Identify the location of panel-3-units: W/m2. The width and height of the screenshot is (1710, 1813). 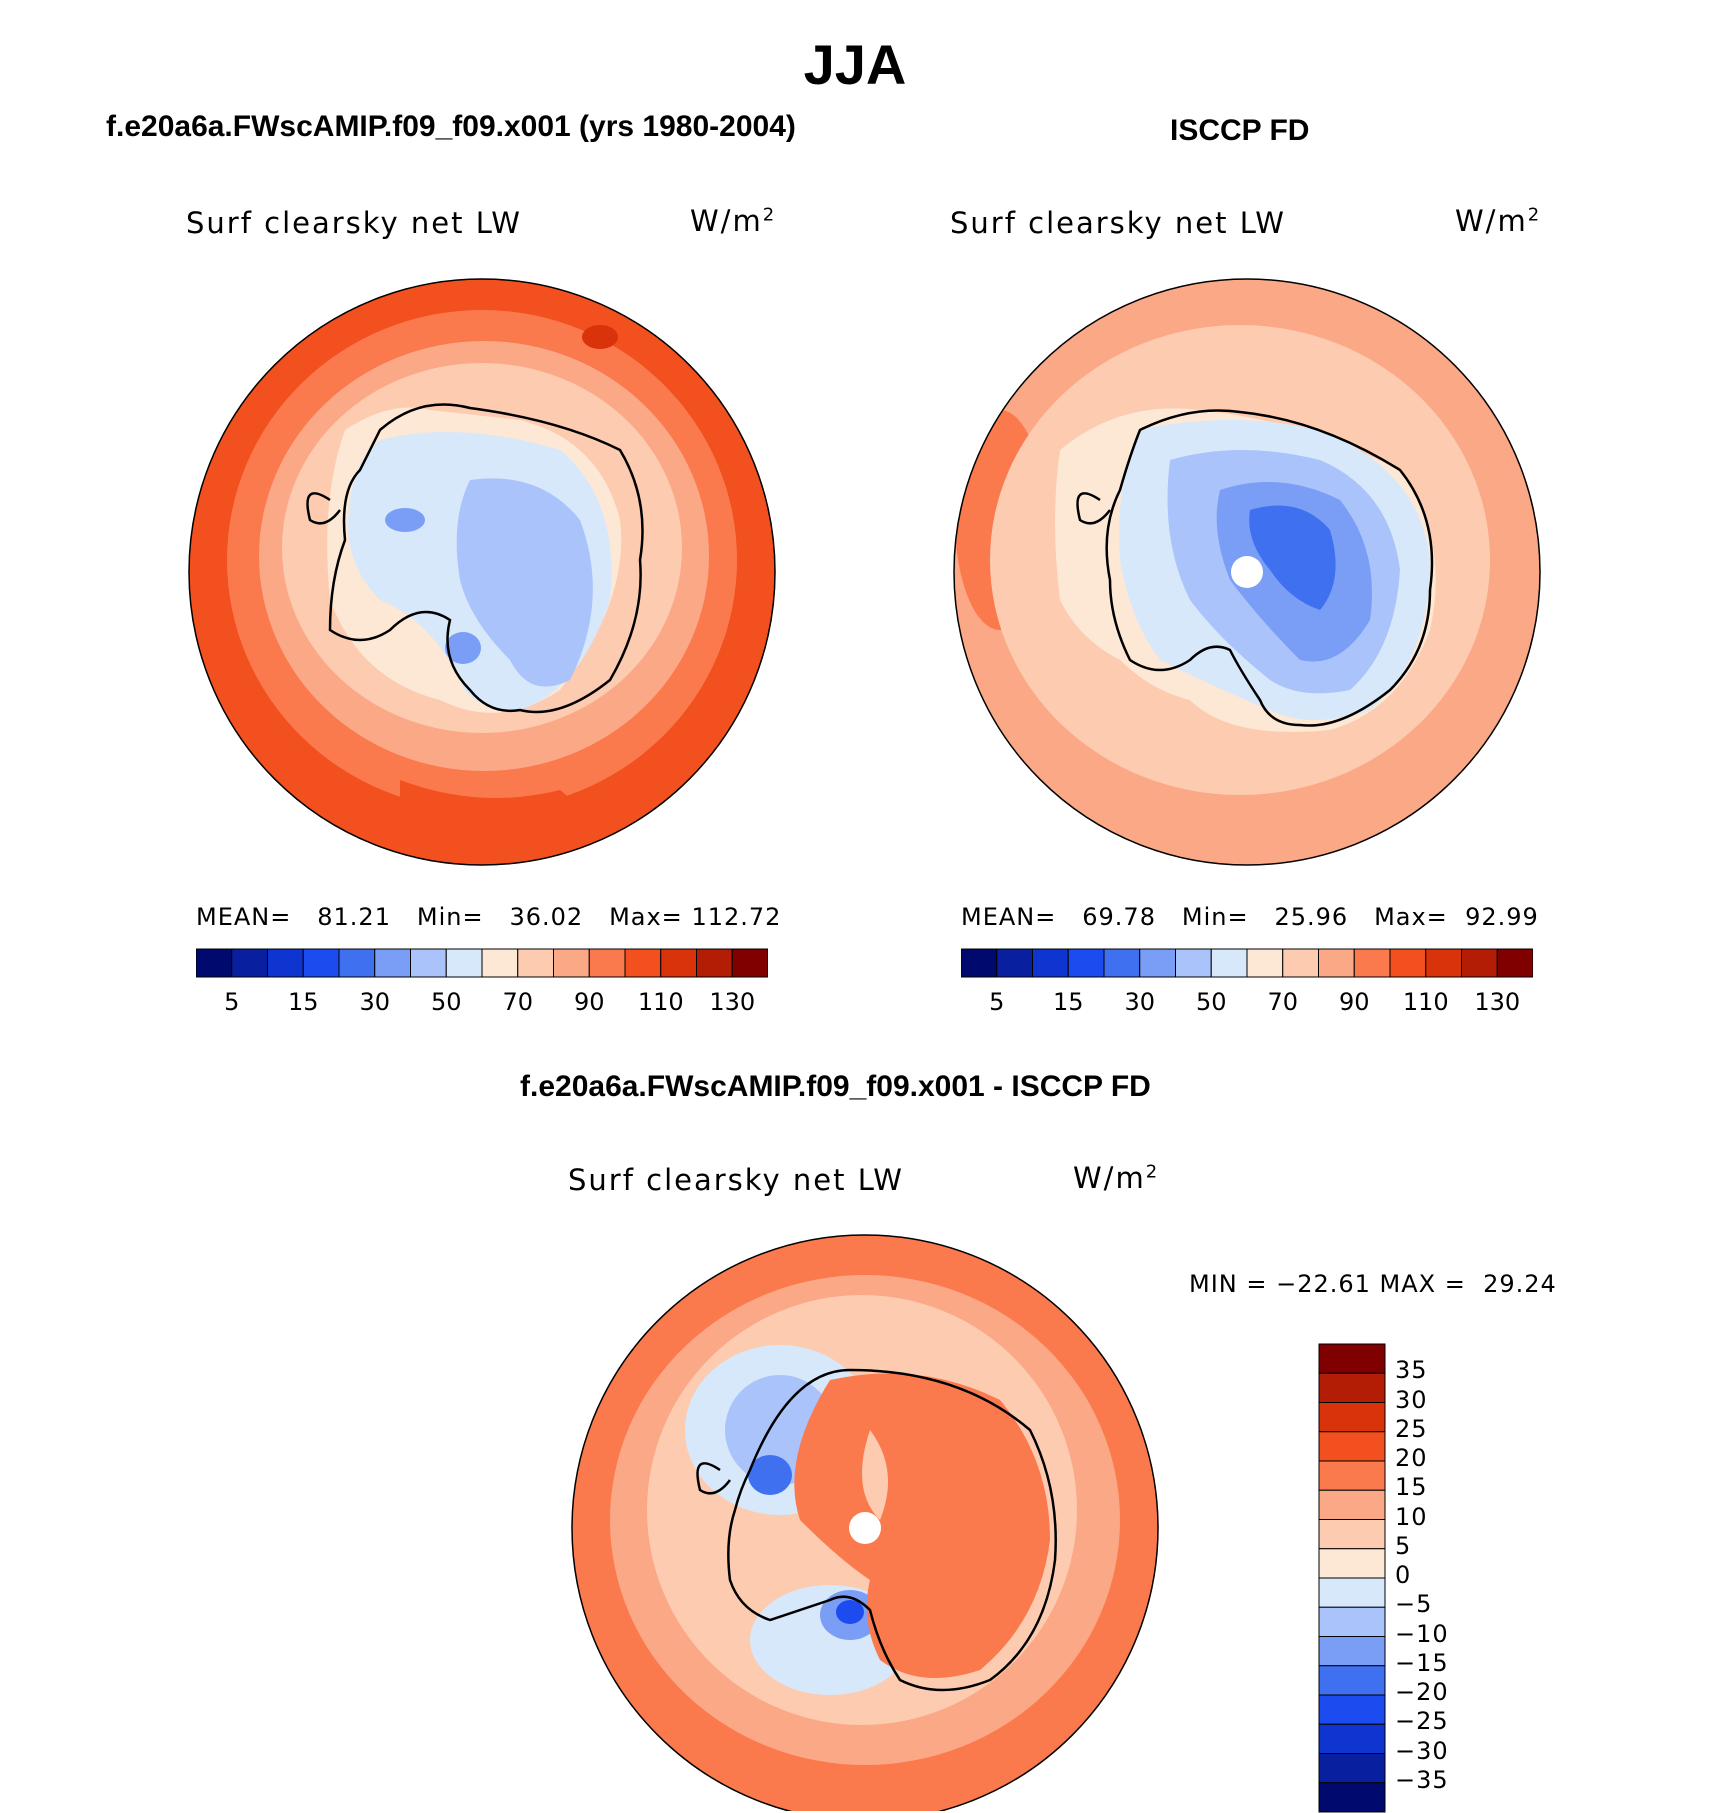
(1116, 1178).